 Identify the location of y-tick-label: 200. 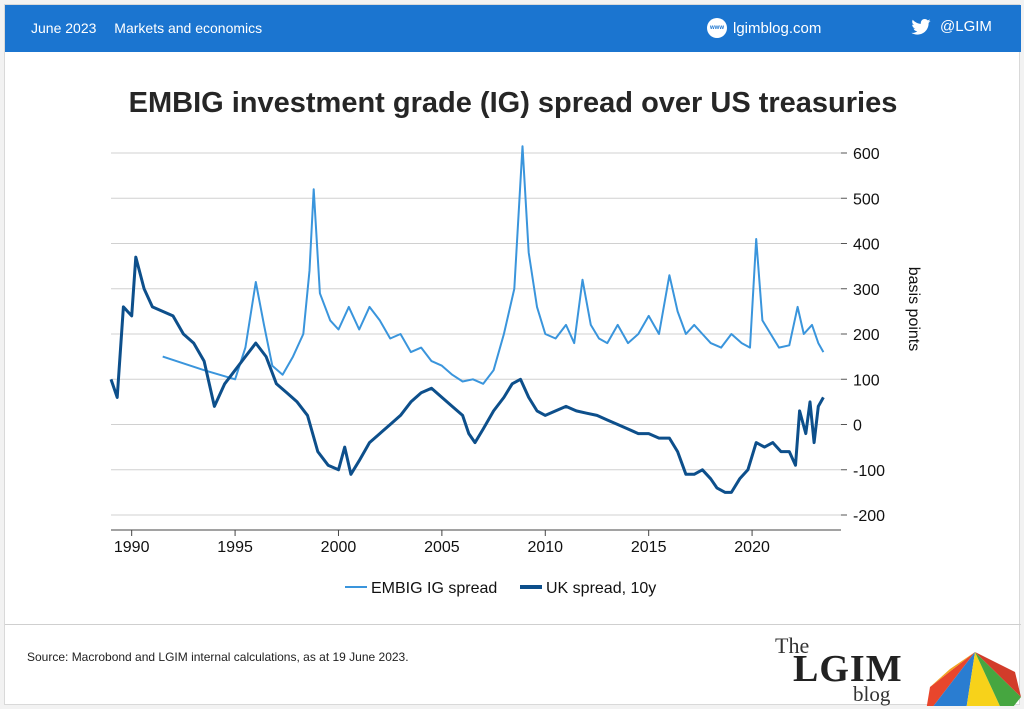
(866, 335).